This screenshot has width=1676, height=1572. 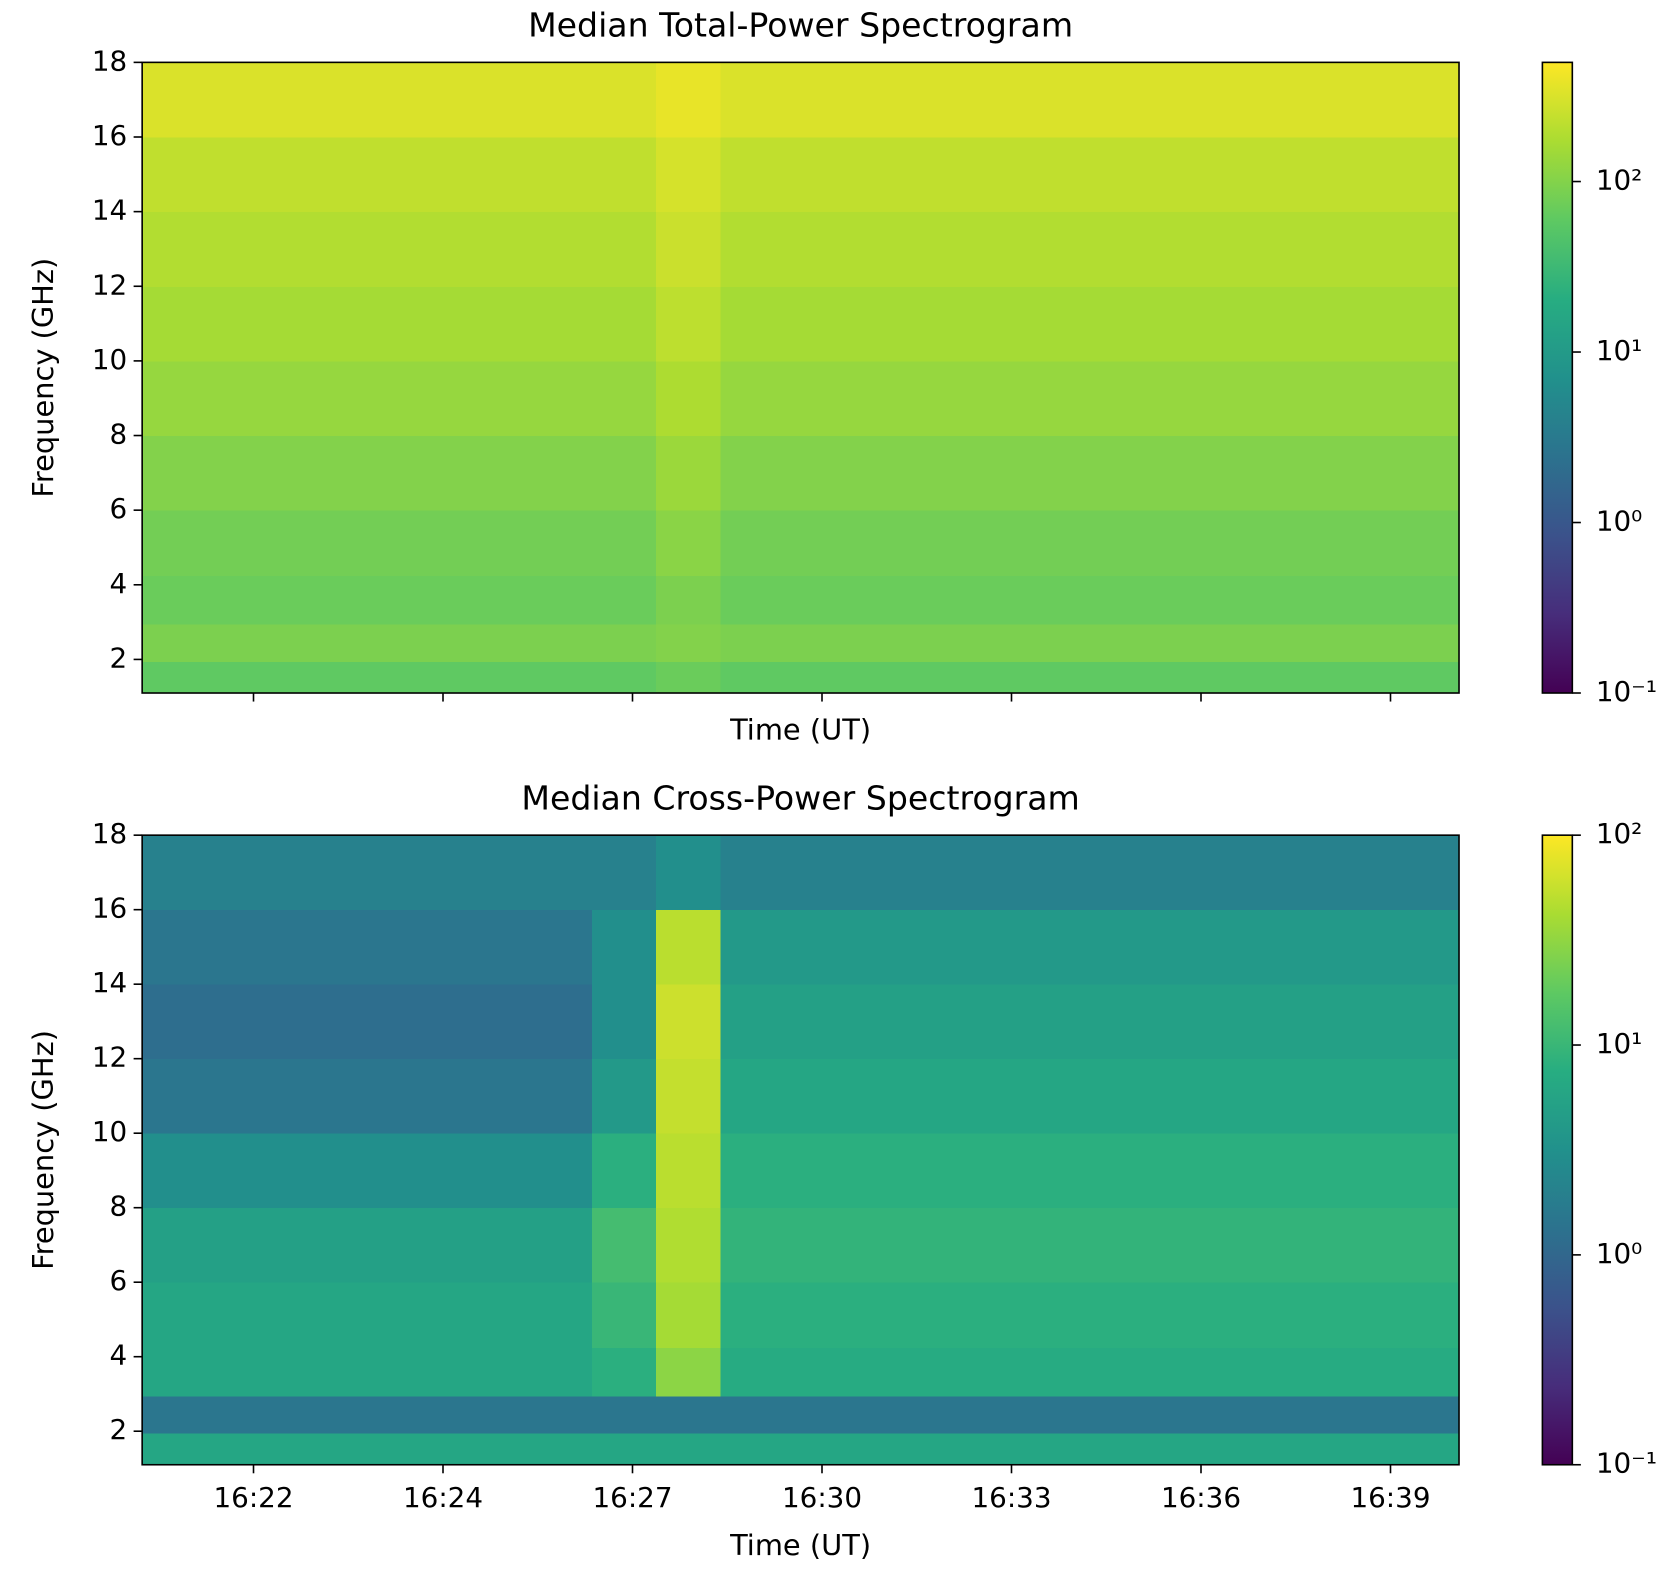 I want to click on chart-title: Median Total-Power Spectrogram, so click(x=800, y=25).